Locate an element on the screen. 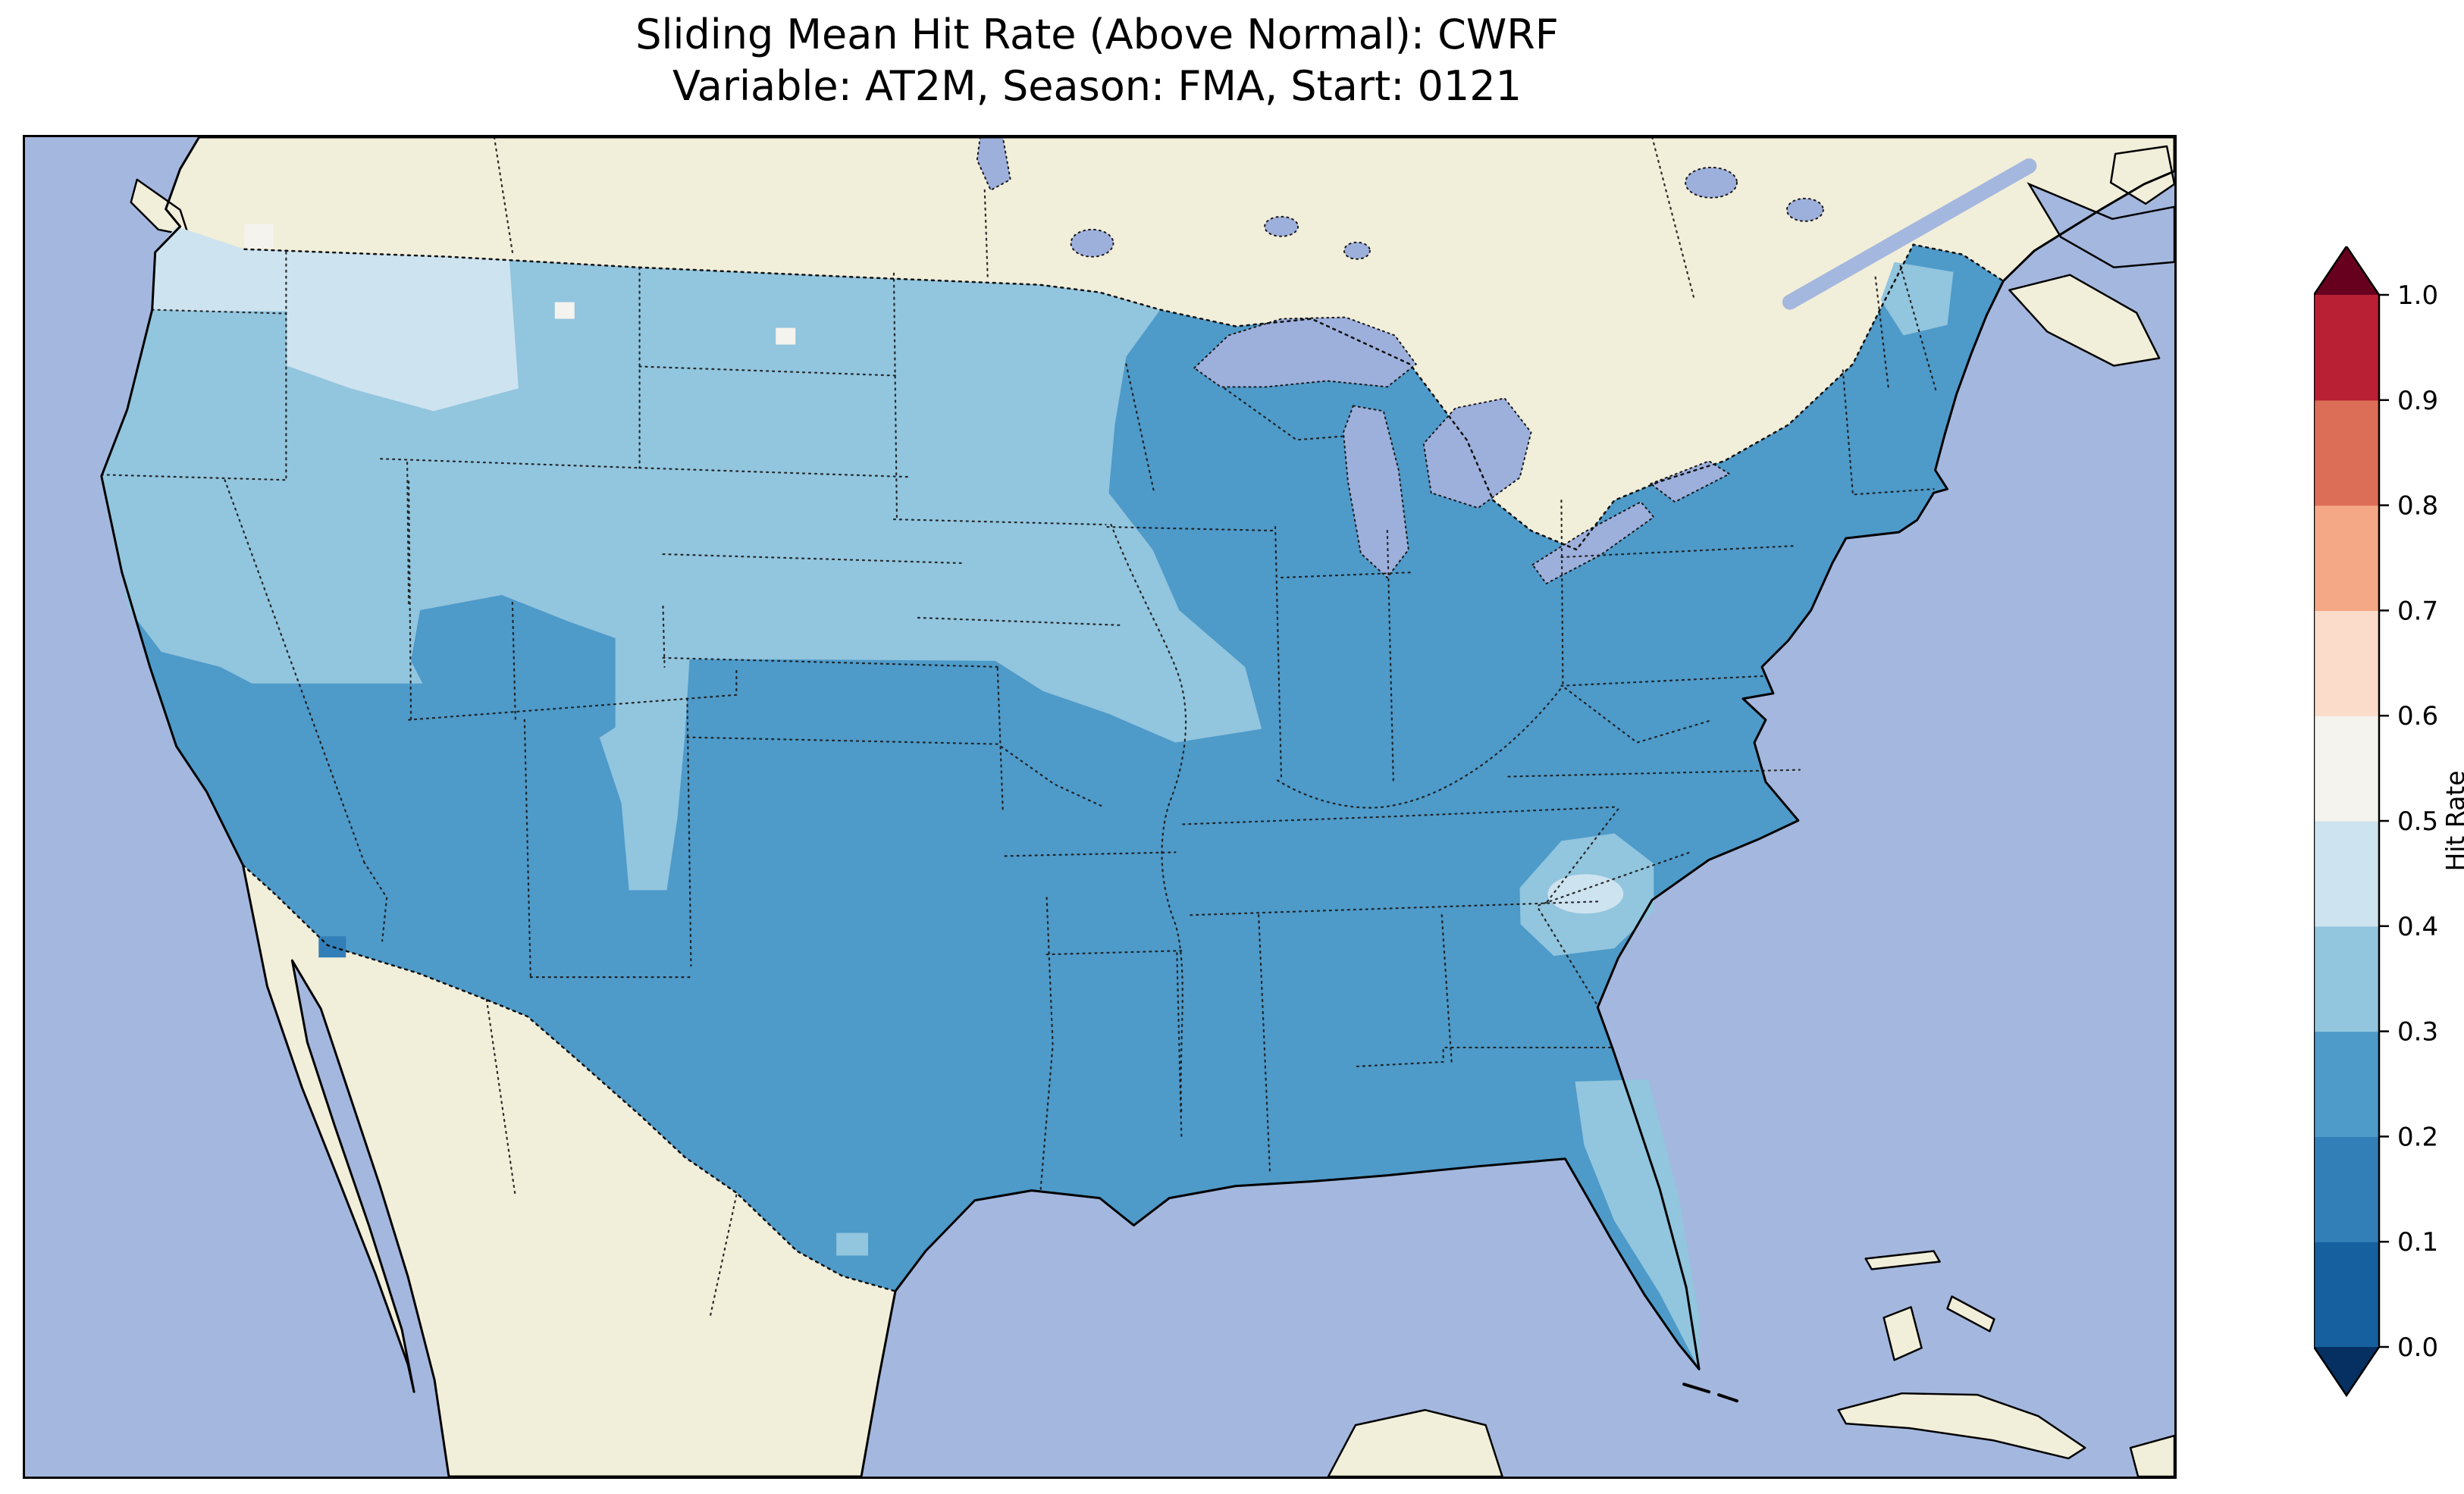 The width and height of the screenshot is (2464, 1494). newfoundland is located at coordinates (2141, 175).